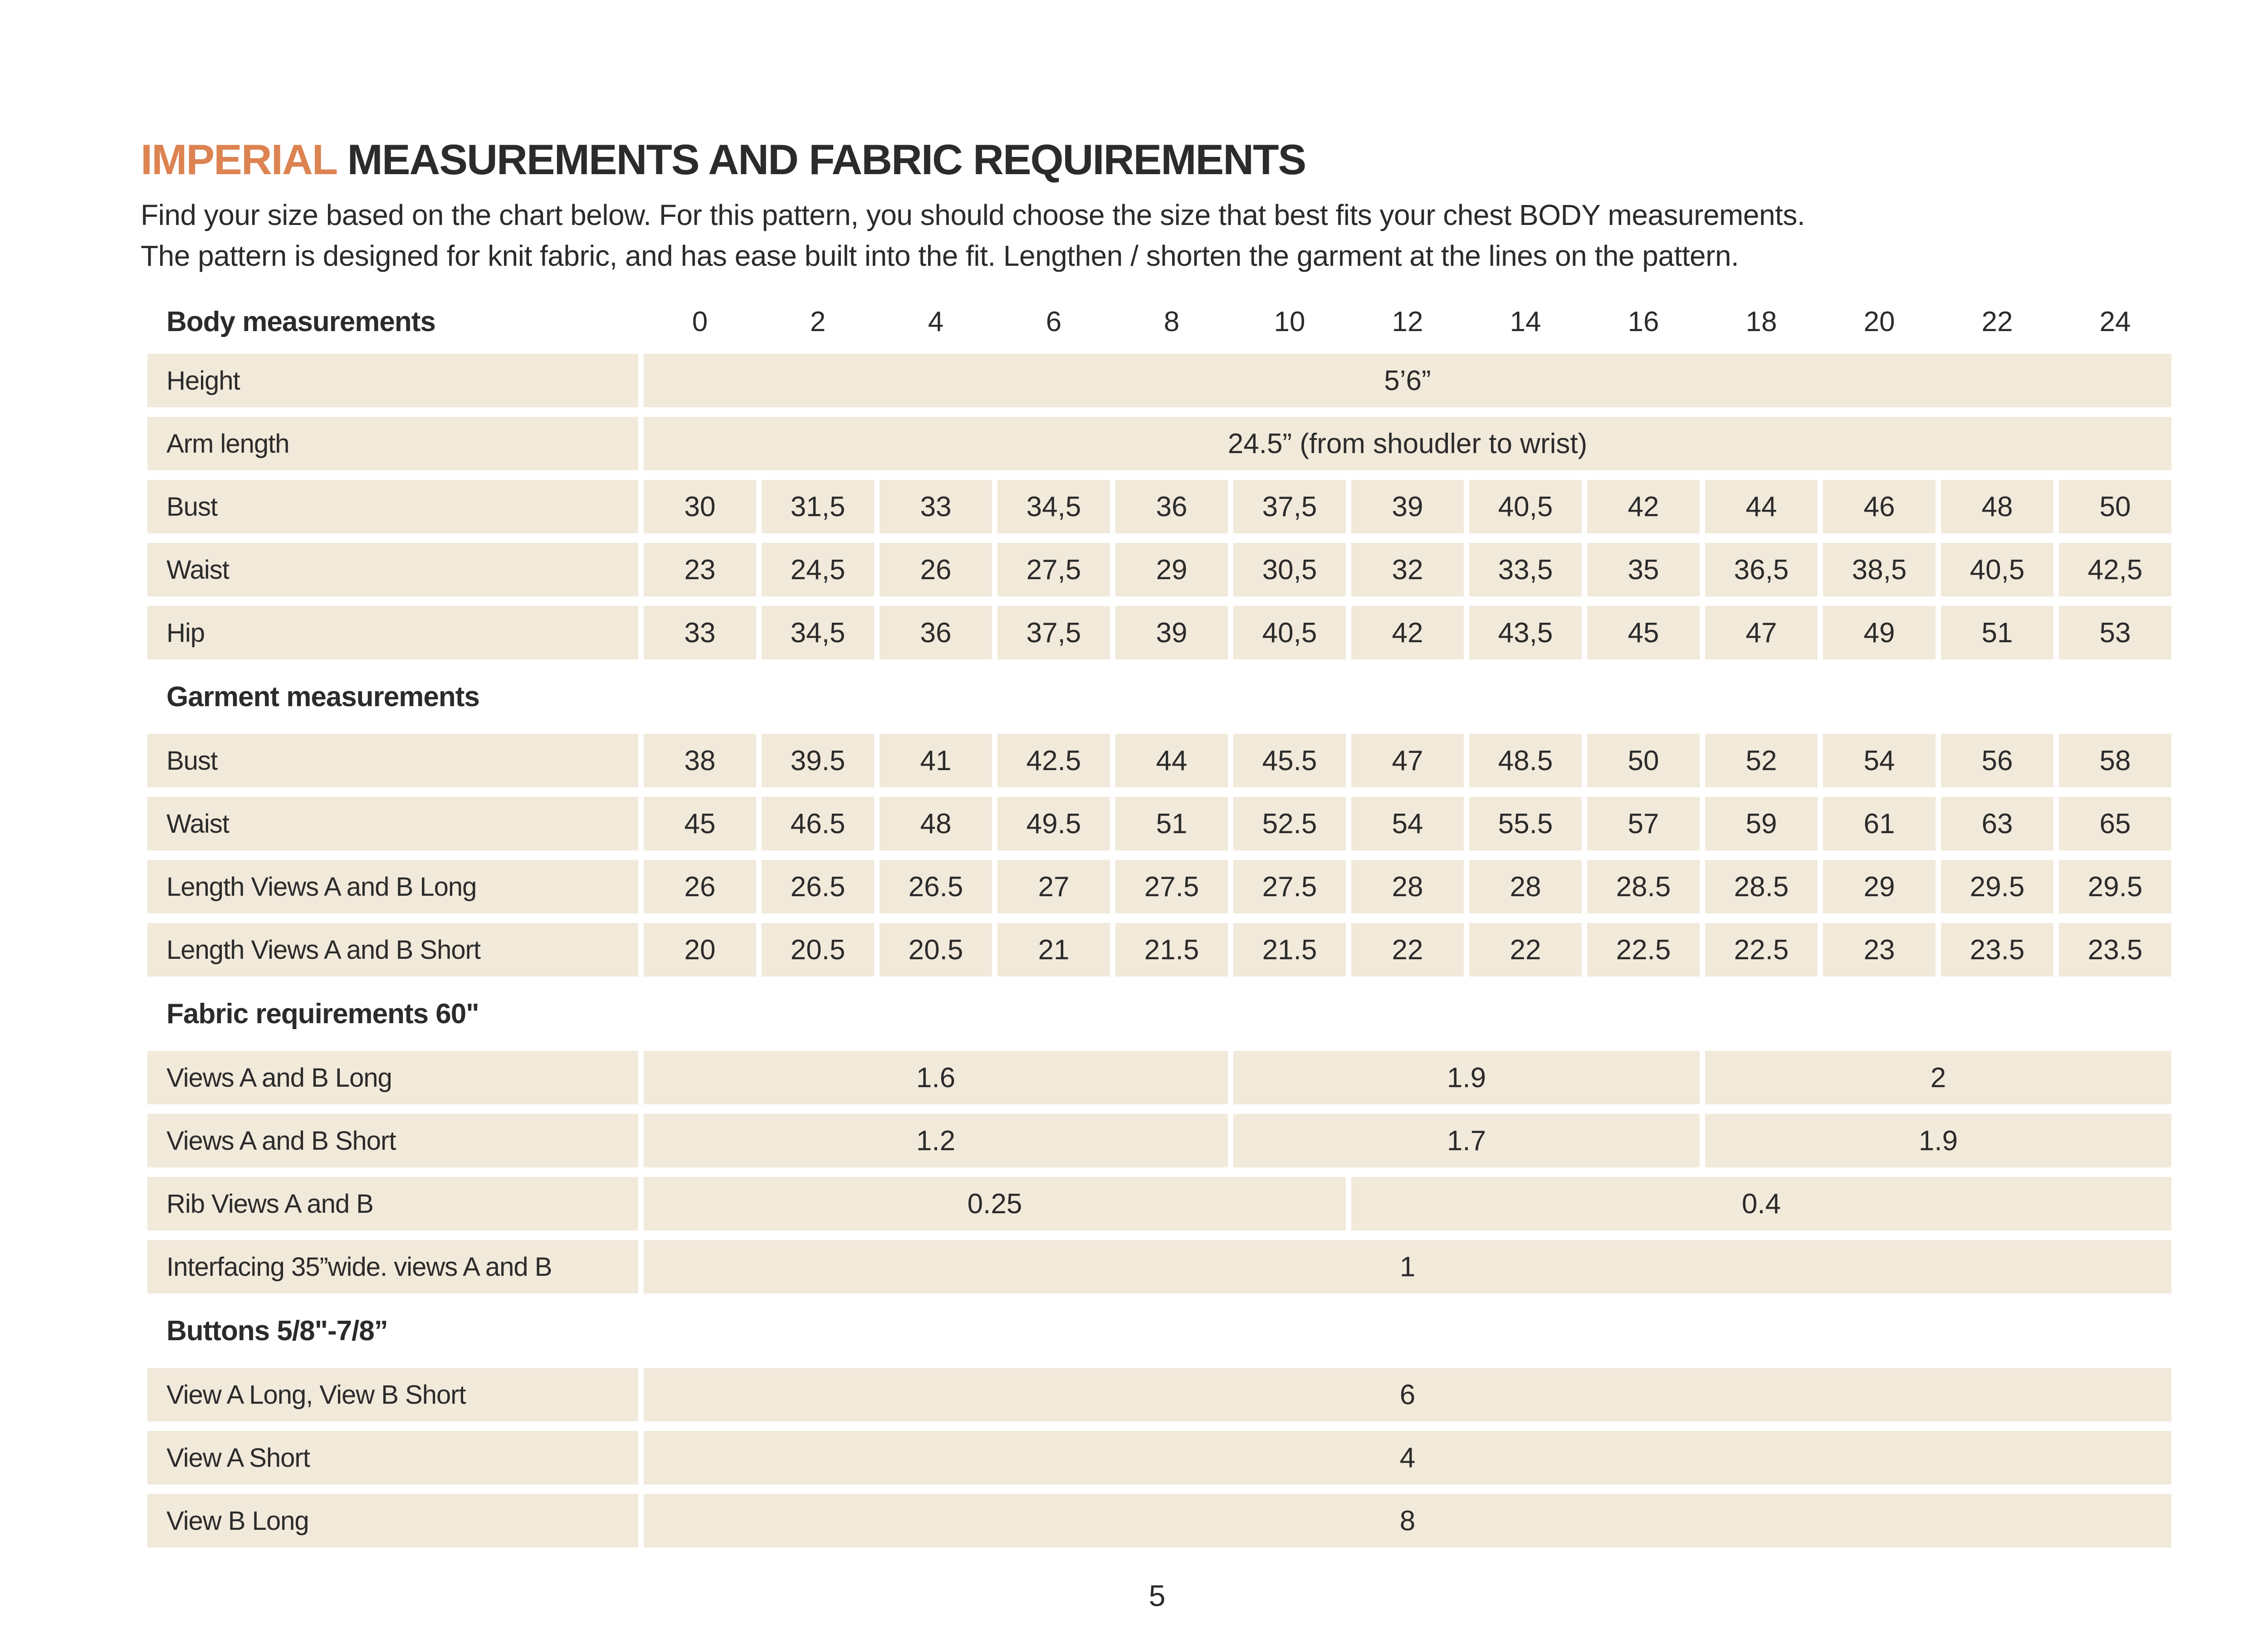  Describe the element at coordinates (393, 381) in the screenshot. I see `row-label-height: Height` at that location.